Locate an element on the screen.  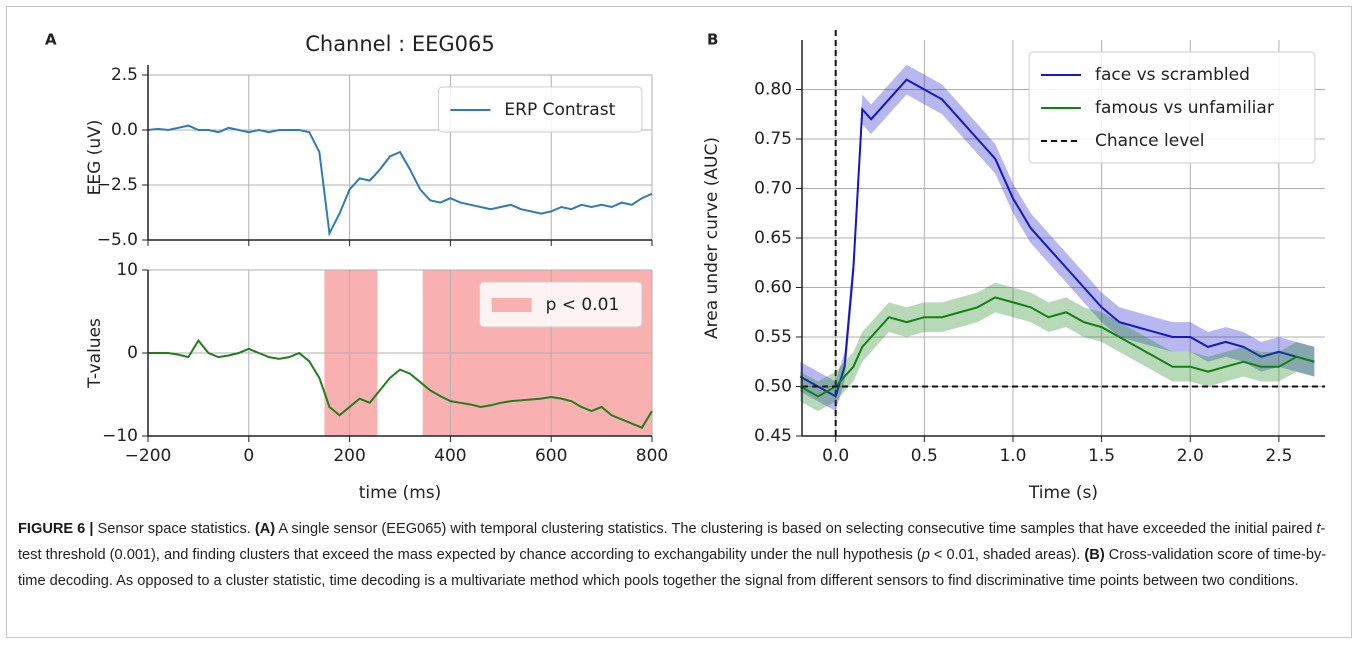
legend-label: Chance level is located at coordinates (1149, 141).